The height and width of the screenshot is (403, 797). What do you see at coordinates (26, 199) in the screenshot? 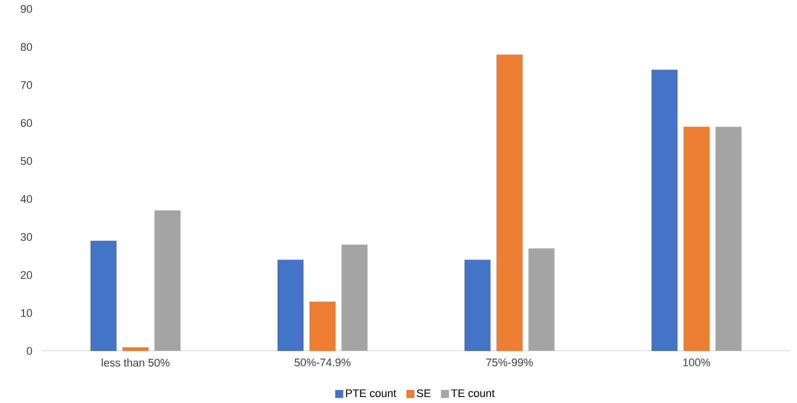
I see `y-tick-label: 40` at bounding box center [26, 199].